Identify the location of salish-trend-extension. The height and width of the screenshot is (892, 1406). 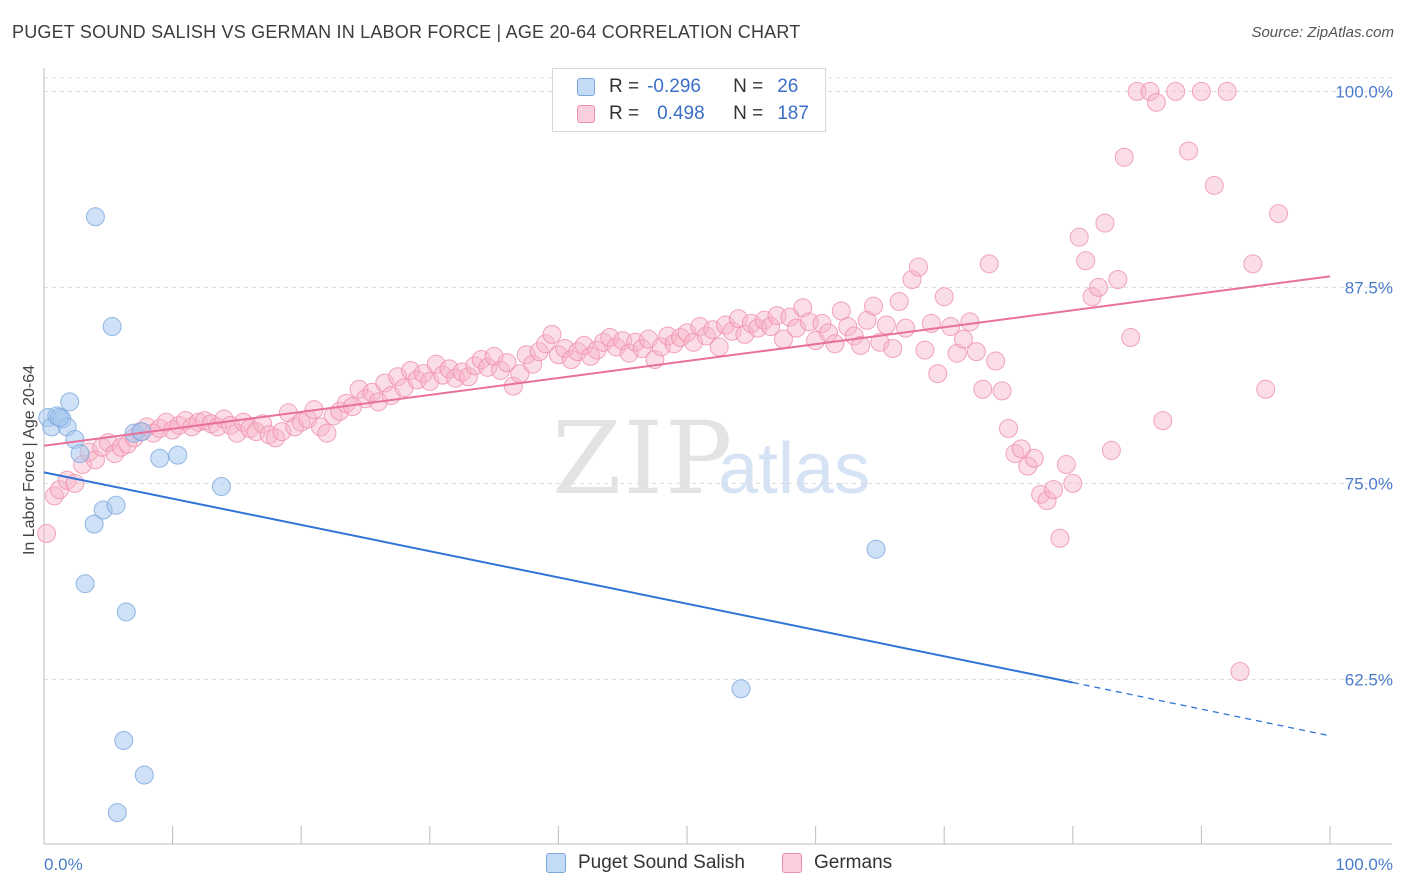
(1201, 709).